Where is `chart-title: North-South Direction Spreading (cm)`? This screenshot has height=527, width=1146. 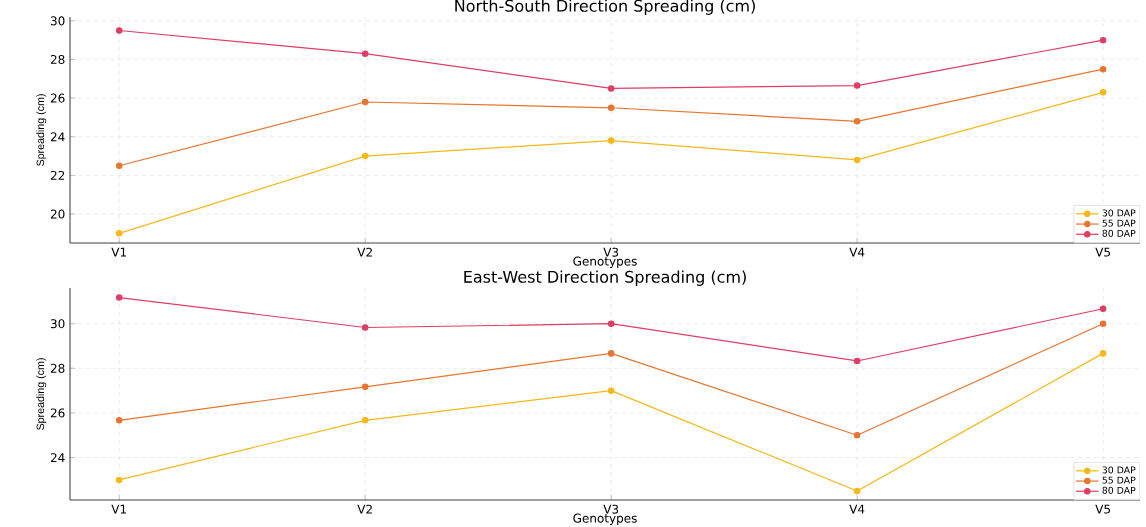 chart-title: North-South Direction Spreading (cm) is located at coordinates (605, 7).